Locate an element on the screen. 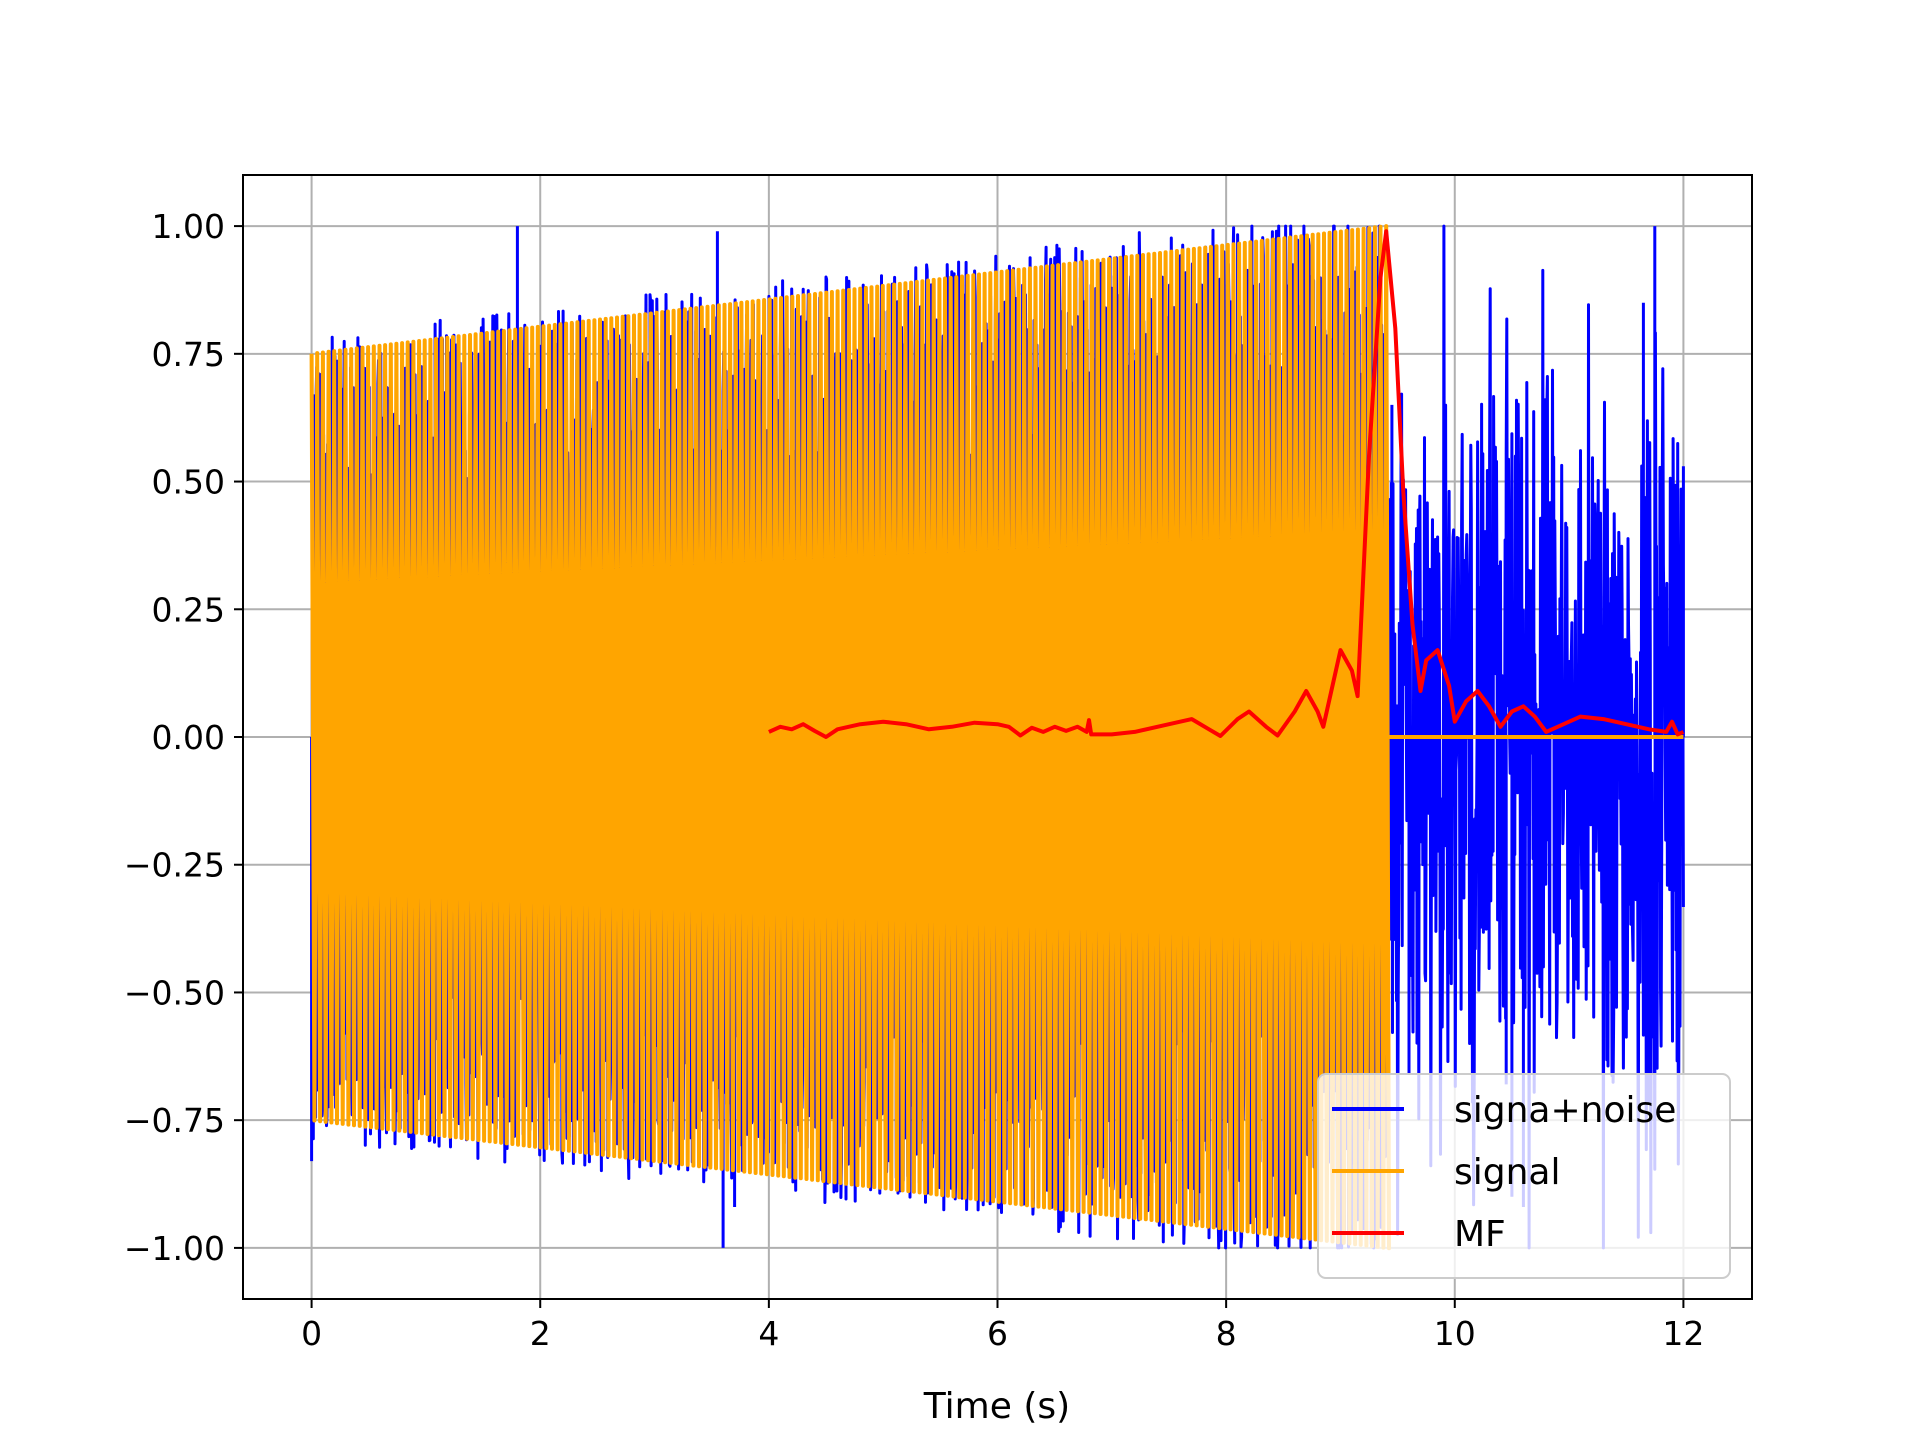 This screenshot has height=1440, width=1920. x-tick-label: 0 is located at coordinates (311, 1333).